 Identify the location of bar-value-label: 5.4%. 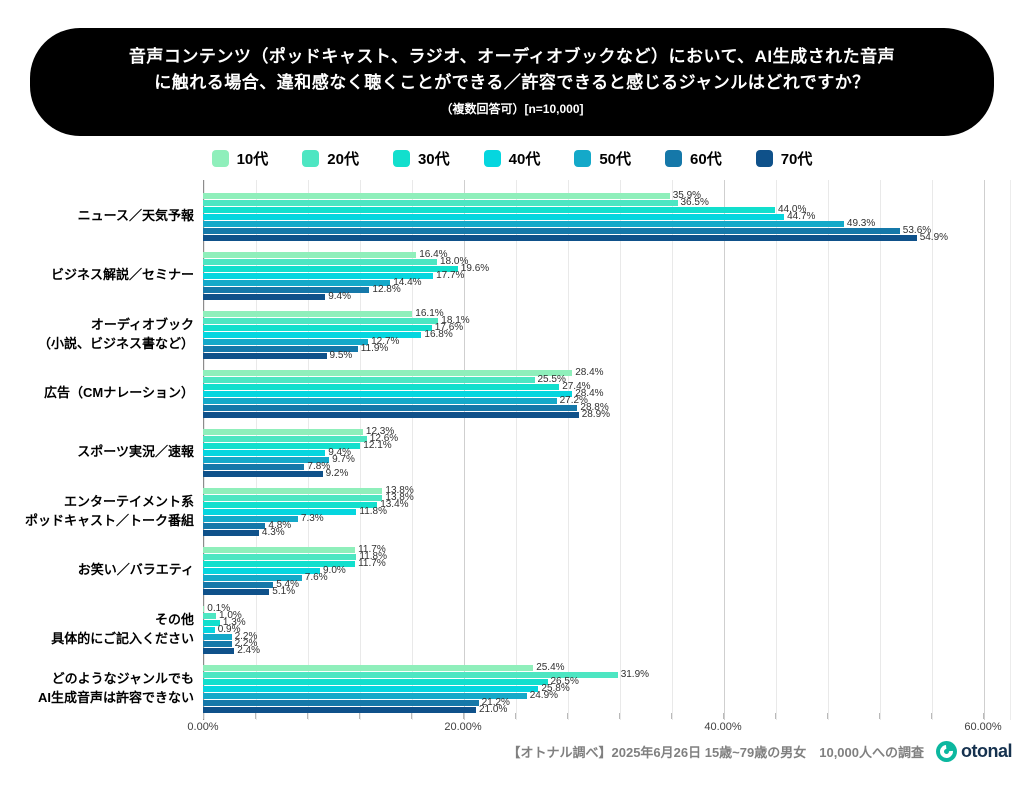
(287, 584).